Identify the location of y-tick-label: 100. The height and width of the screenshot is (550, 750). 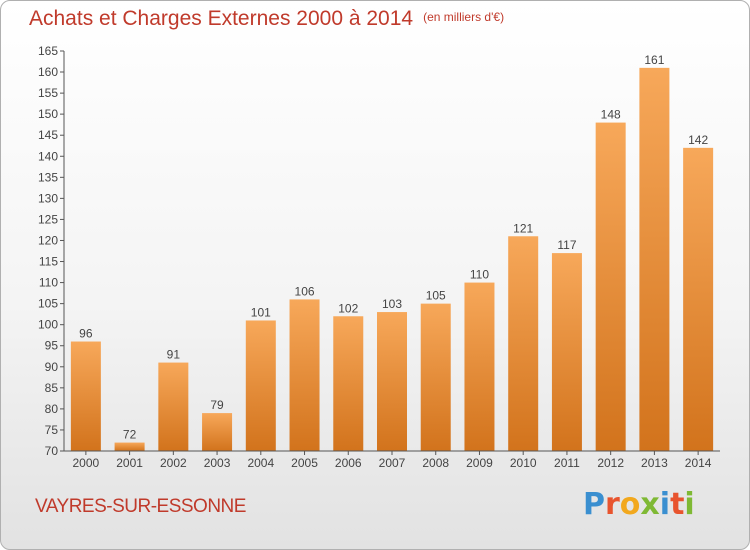
(48, 325).